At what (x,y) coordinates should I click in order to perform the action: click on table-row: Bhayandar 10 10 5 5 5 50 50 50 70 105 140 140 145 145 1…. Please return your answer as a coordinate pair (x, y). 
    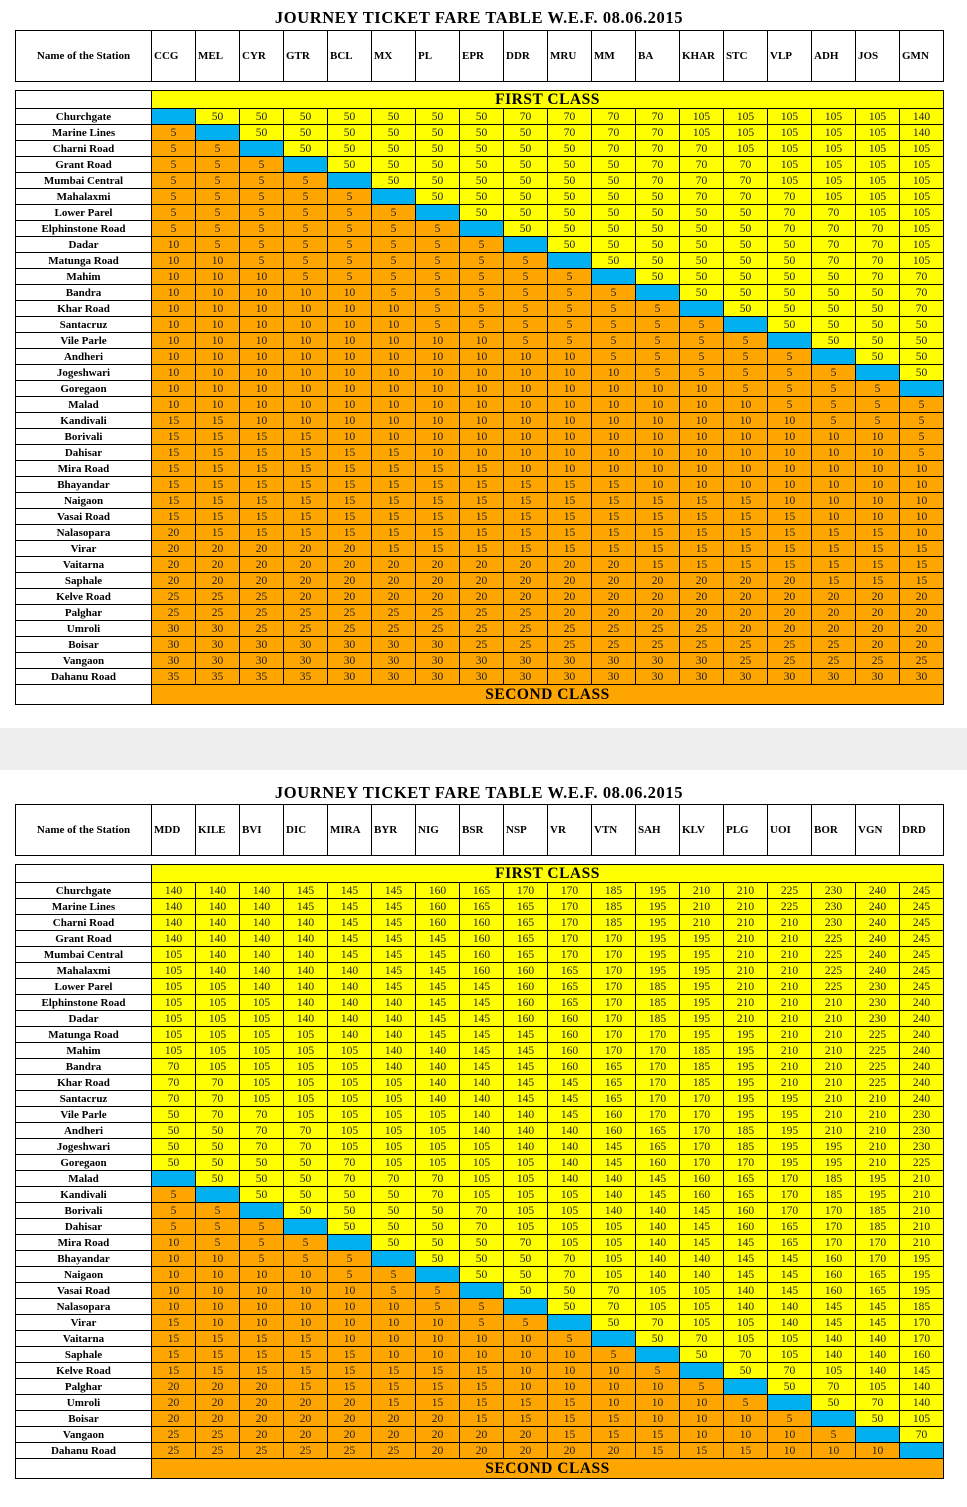
    Looking at the image, I should click on (479, 1258).